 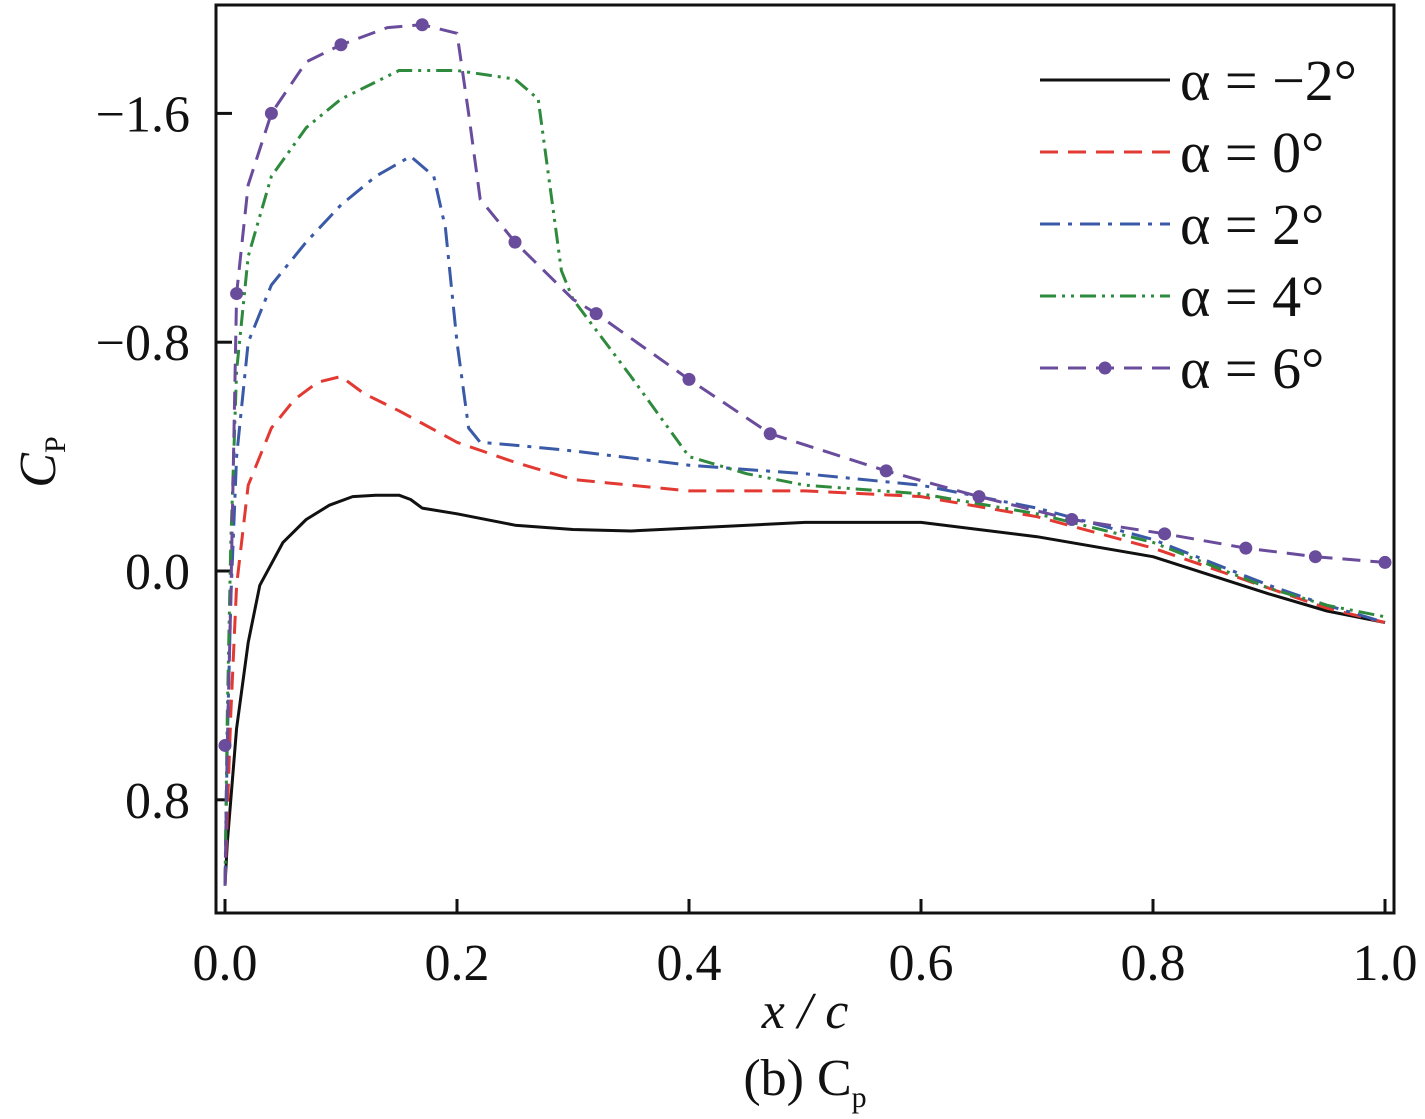 I want to click on x-tick-label: 0.8, so click(x=1153, y=963).